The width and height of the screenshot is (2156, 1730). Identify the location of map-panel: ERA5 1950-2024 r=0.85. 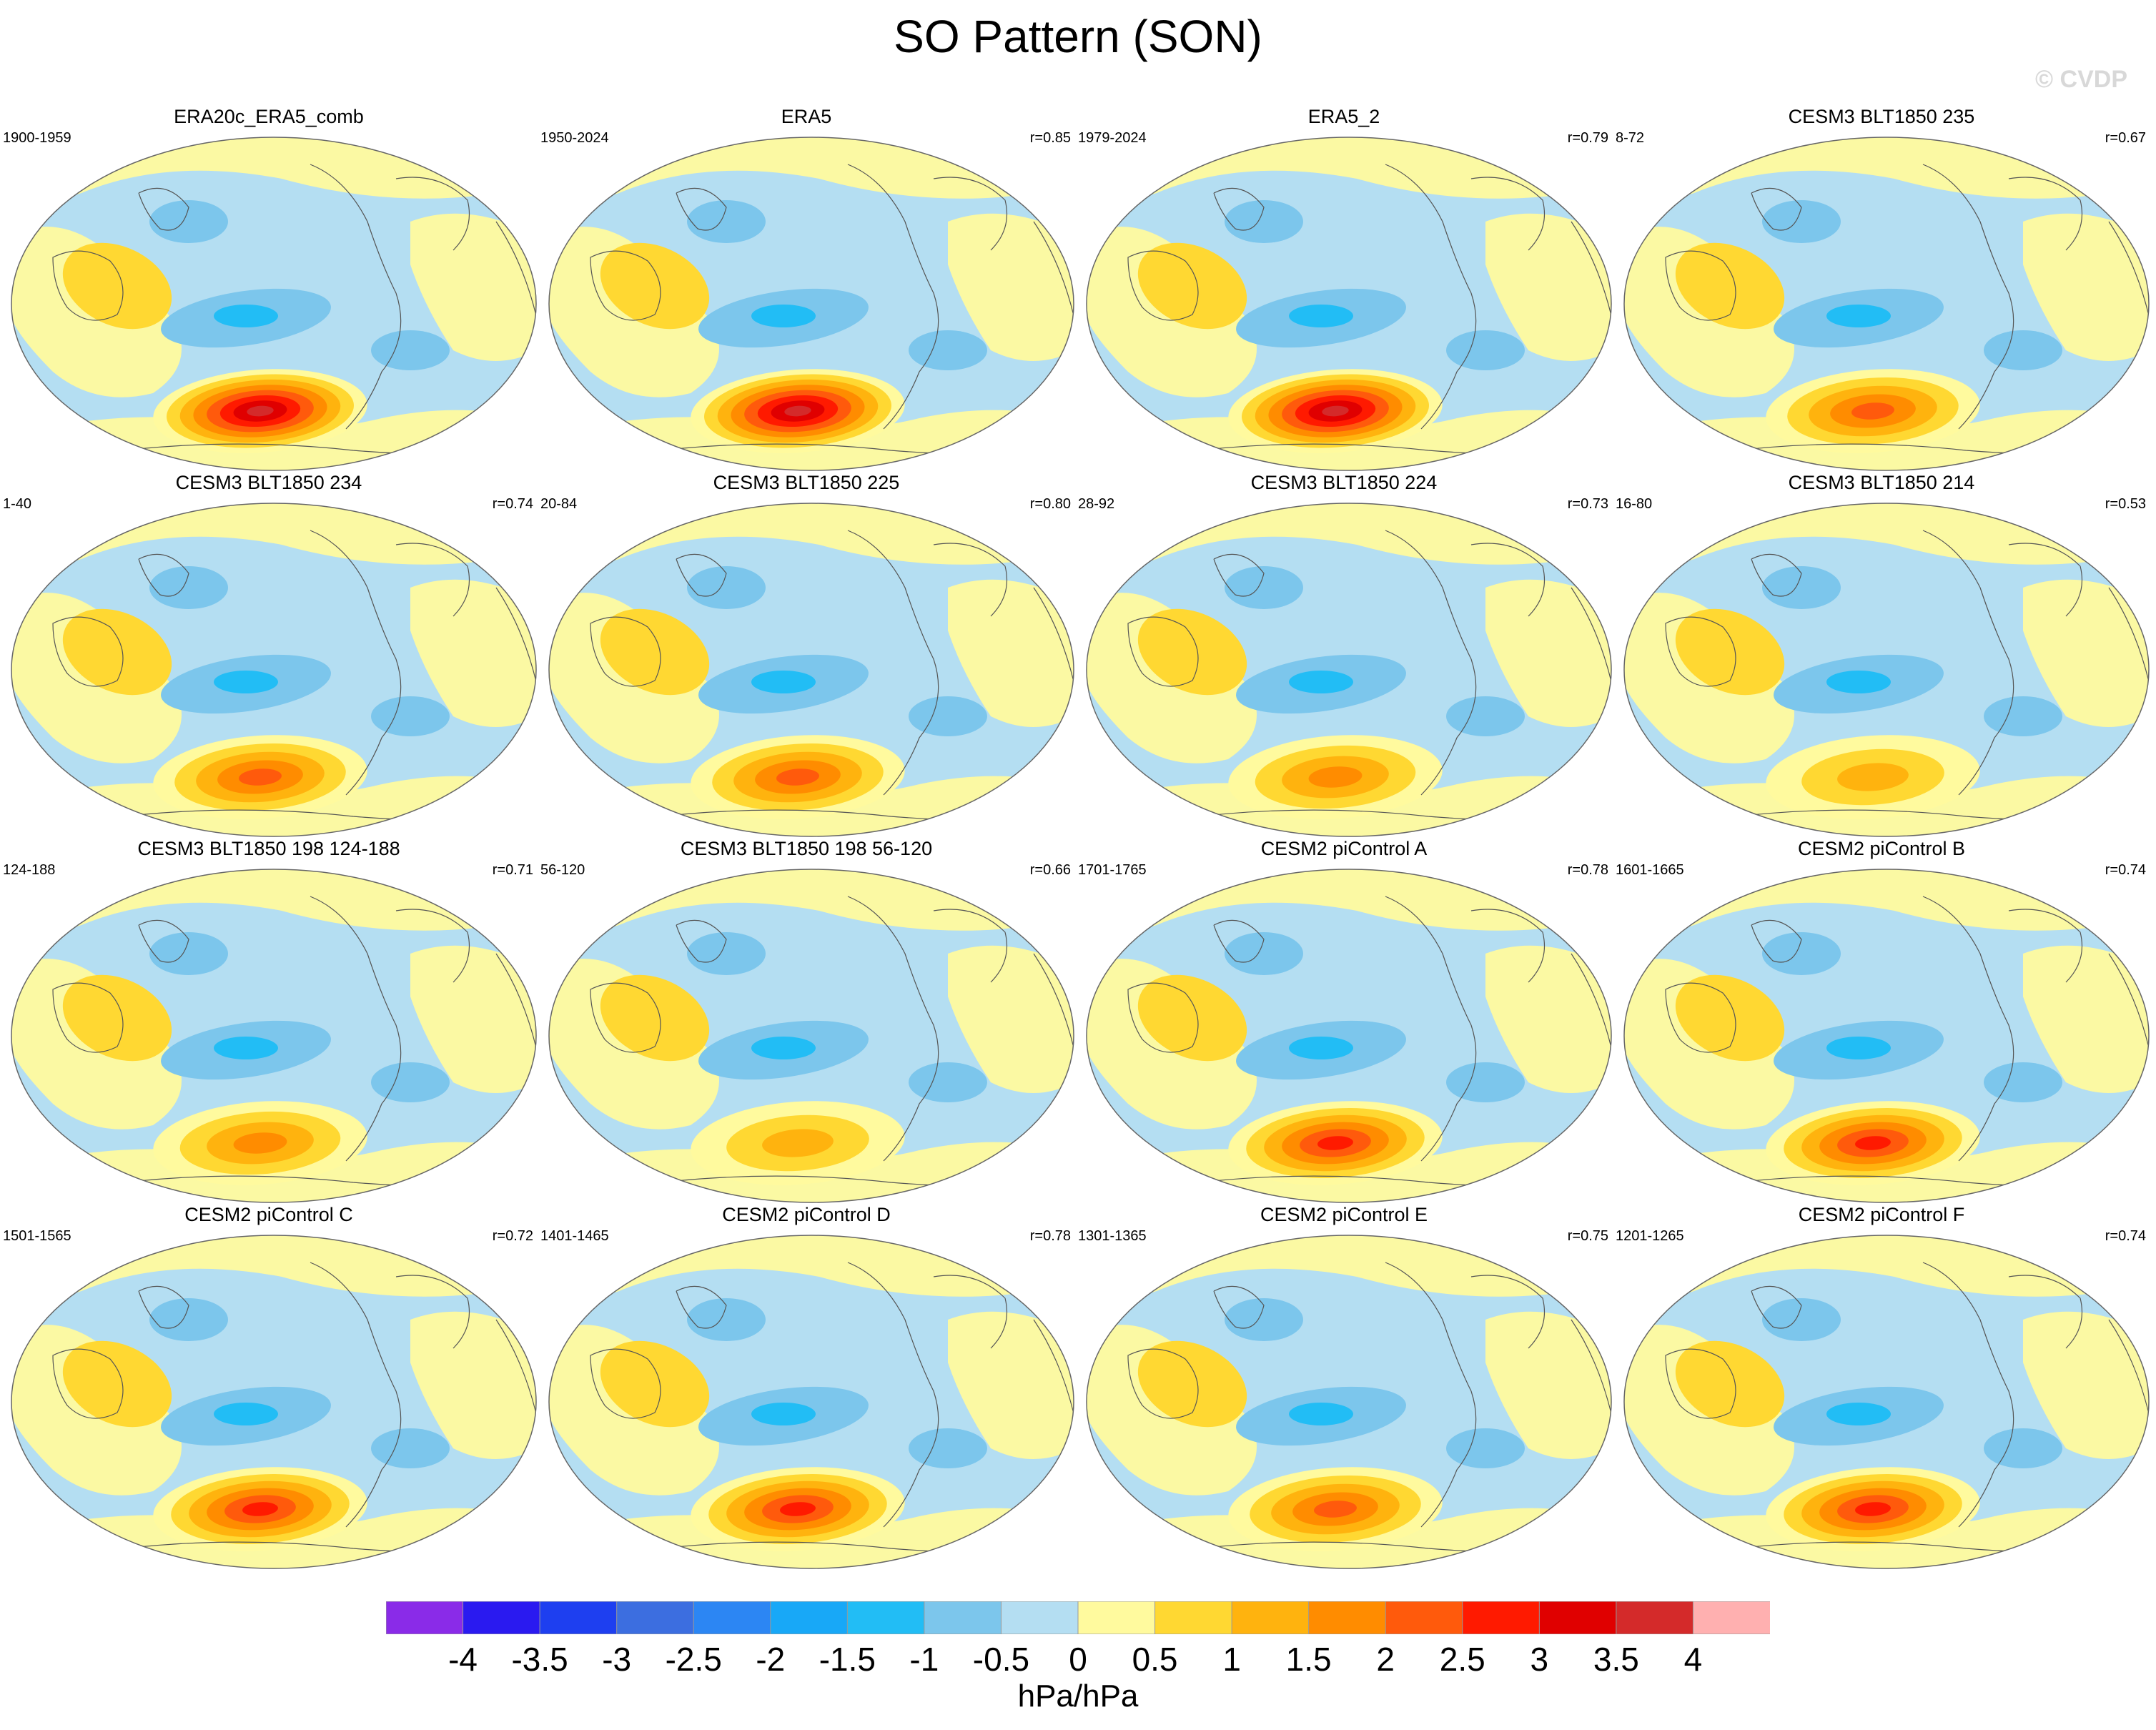
(806, 292).